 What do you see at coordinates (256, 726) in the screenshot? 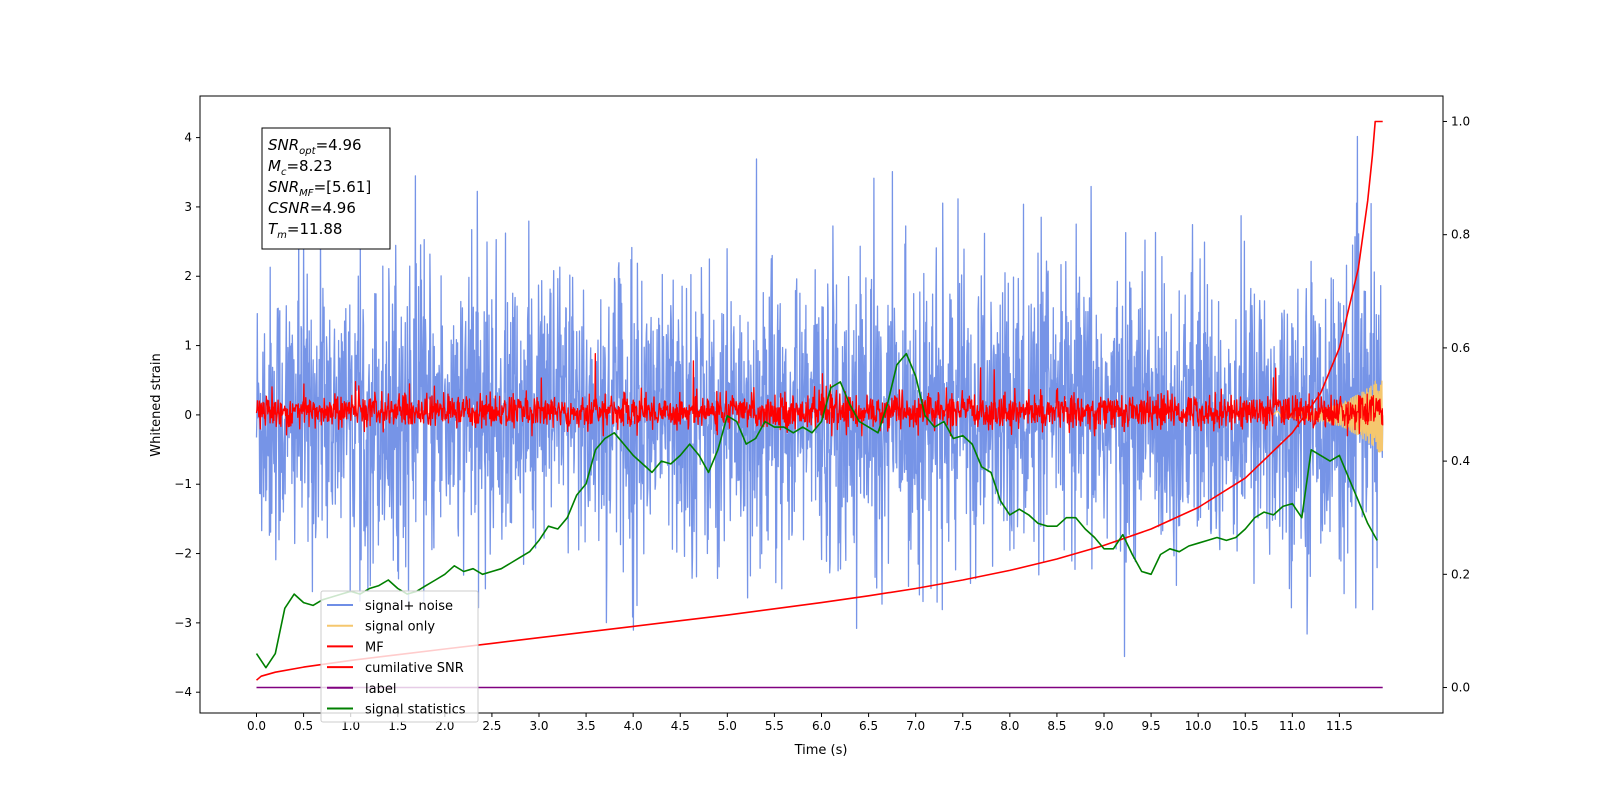
I see `x-tick-label: 0.0` at bounding box center [256, 726].